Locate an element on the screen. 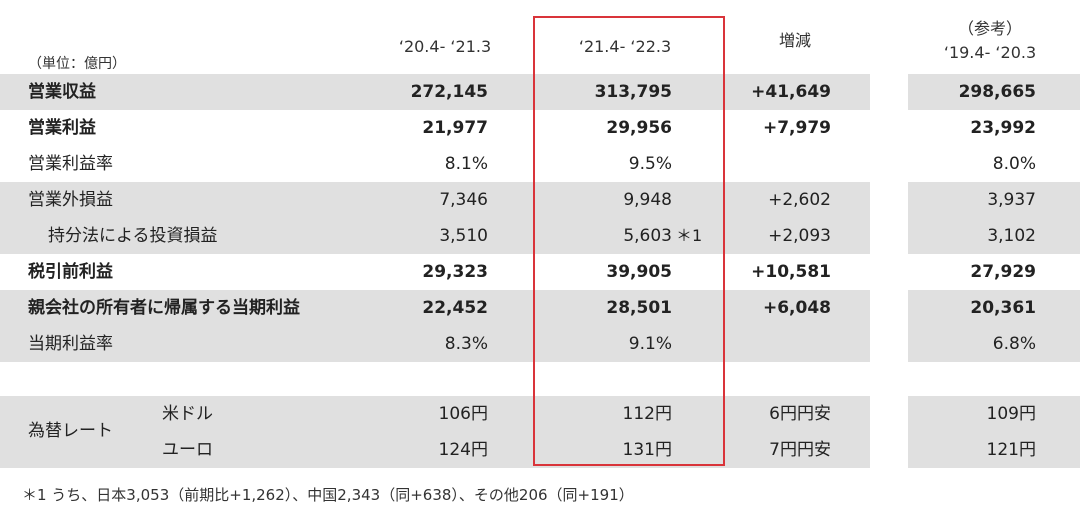 The image size is (1080, 514). row-label: 税引前利益 is located at coordinates (70, 272).